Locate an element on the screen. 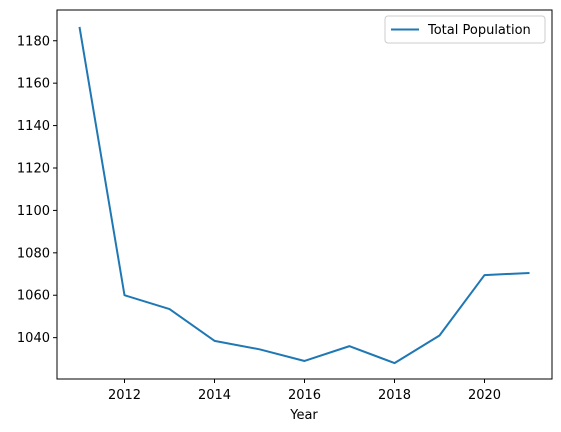  y-tick-label: 1140 is located at coordinates (33, 126).